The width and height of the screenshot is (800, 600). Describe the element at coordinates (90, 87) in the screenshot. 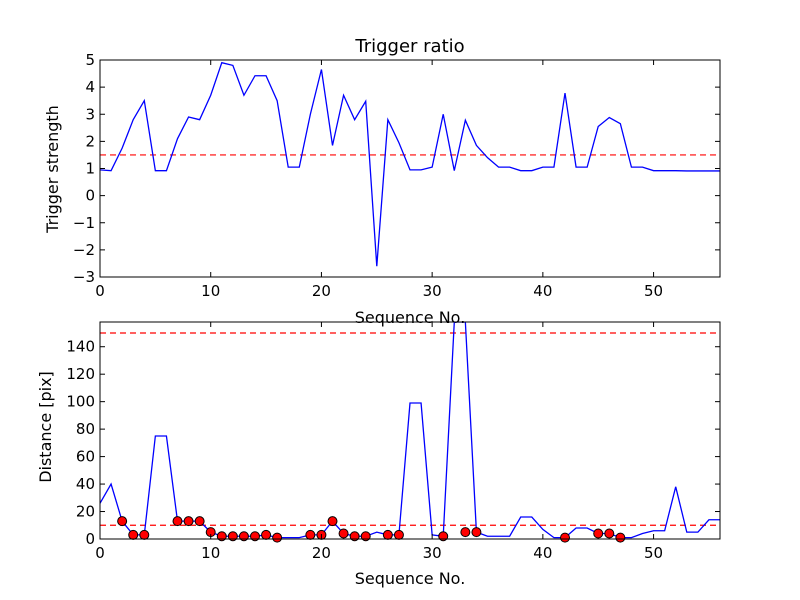

I see `y-tick-label: 4` at that location.